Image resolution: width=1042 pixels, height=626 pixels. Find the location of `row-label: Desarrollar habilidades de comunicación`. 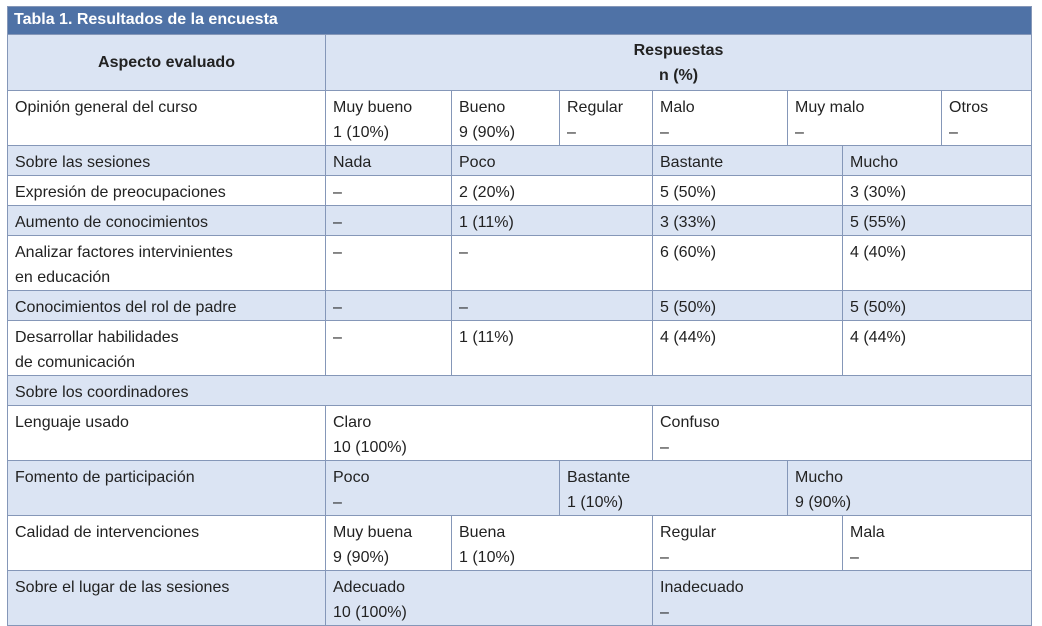

row-label: Desarrollar habilidades de comunicación is located at coordinates (166, 348).